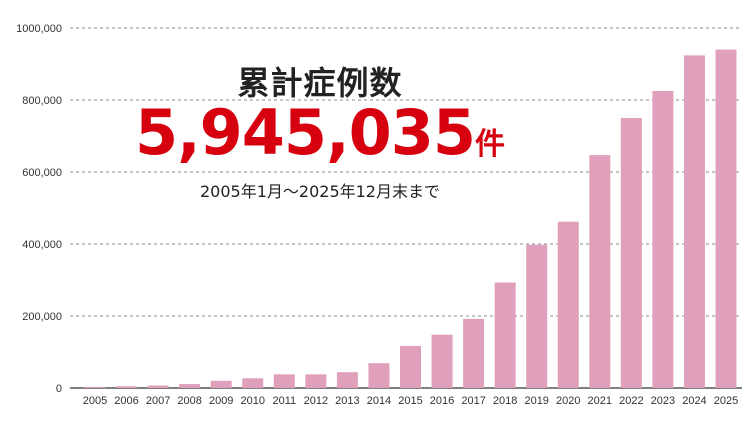  Describe the element at coordinates (474, 353) in the screenshot. I see `bar-2017` at that location.